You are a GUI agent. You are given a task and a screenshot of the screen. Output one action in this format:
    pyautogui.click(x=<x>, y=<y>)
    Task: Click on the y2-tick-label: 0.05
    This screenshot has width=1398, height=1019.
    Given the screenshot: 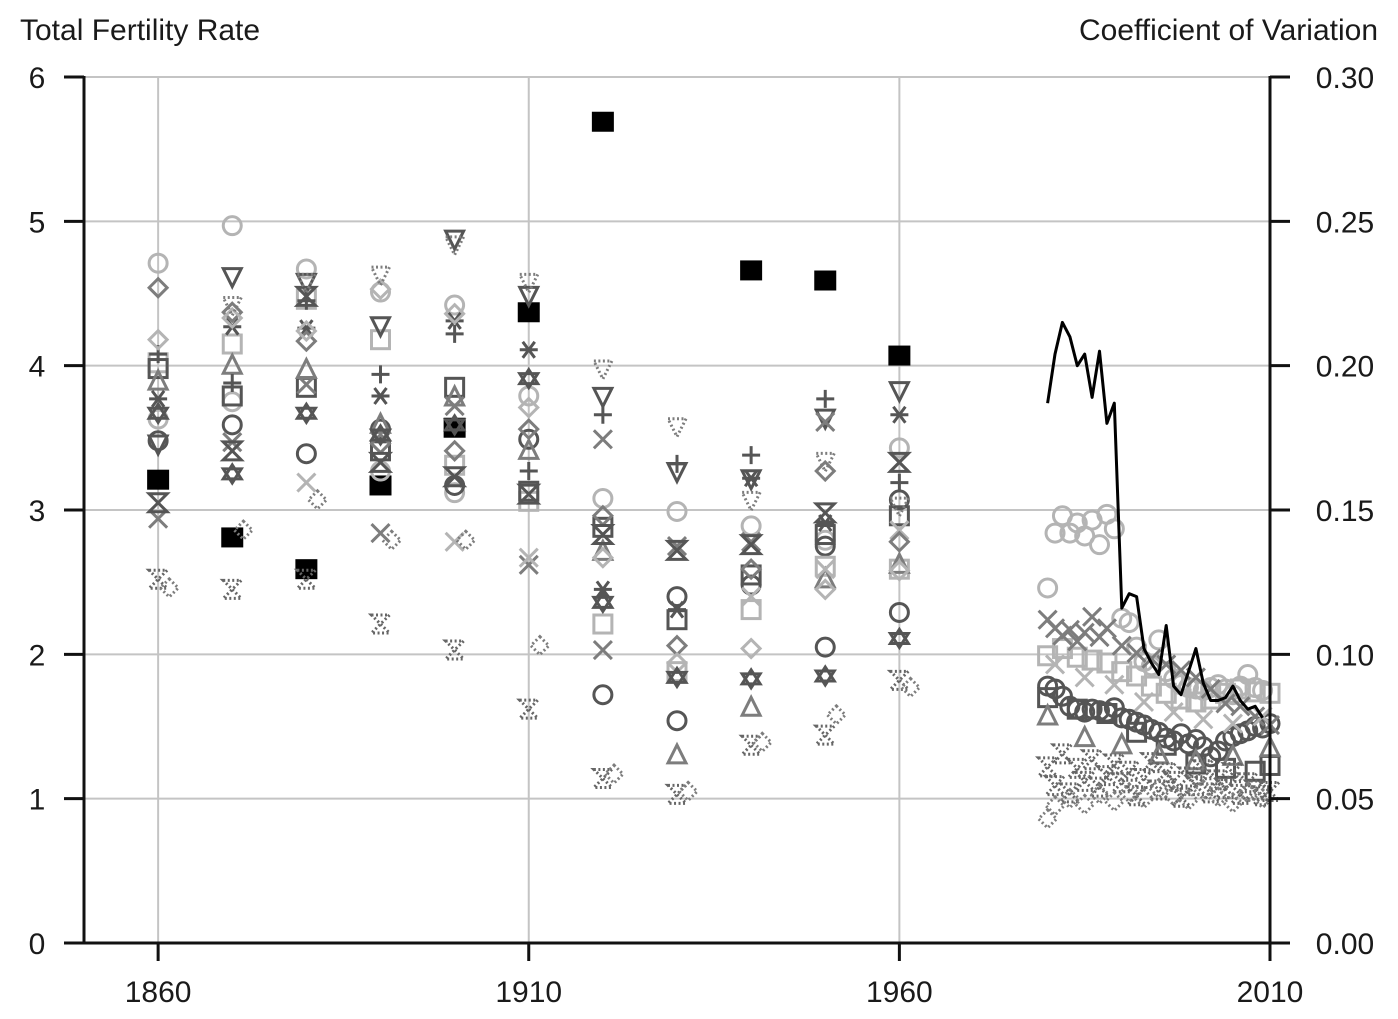 What is the action you would take?
    pyautogui.click(x=1345, y=800)
    